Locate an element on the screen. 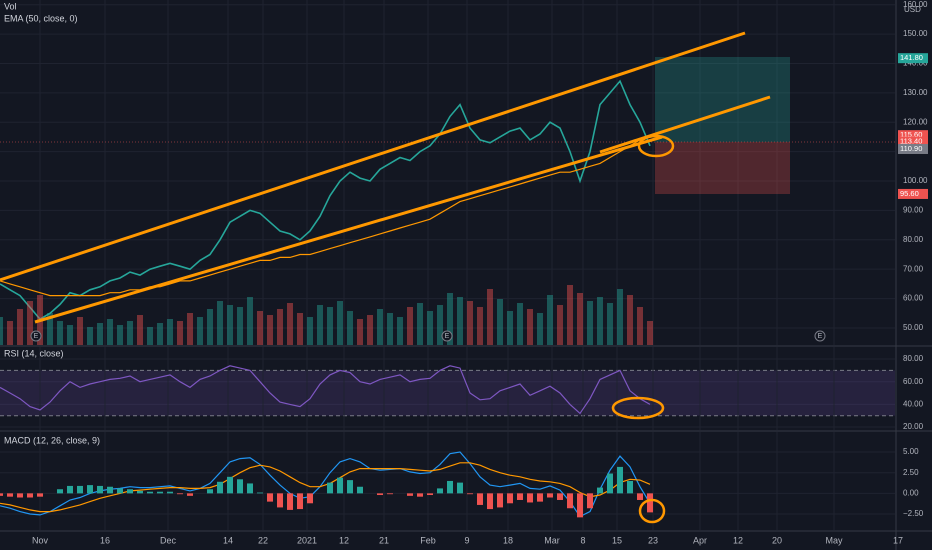 This screenshot has height=550, width=932. y-tick-label: 0.00 is located at coordinates (911, 492).